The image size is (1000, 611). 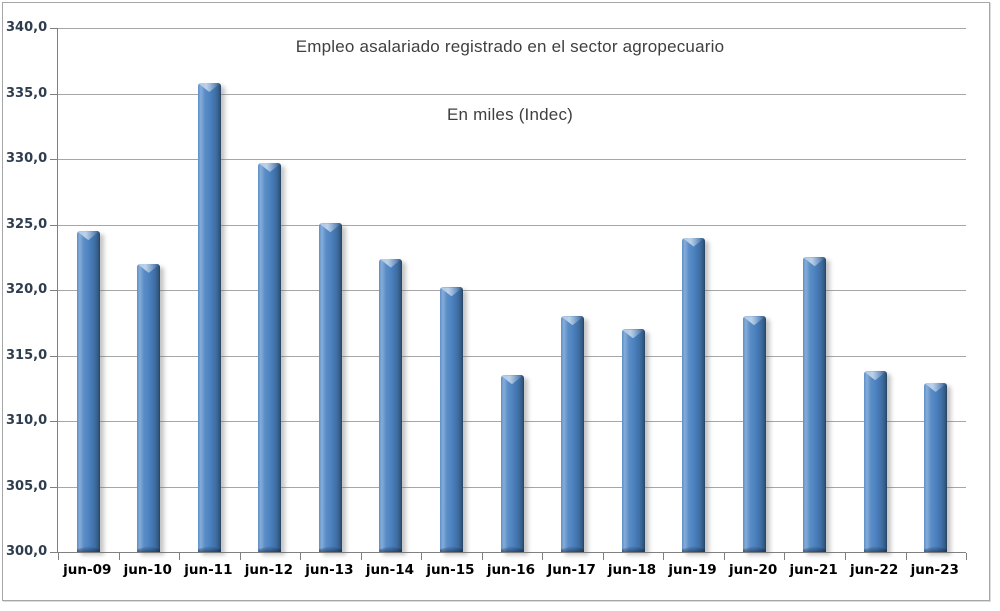 I want to click on x-axis-label: jun-18, so click(x=632, y=570).